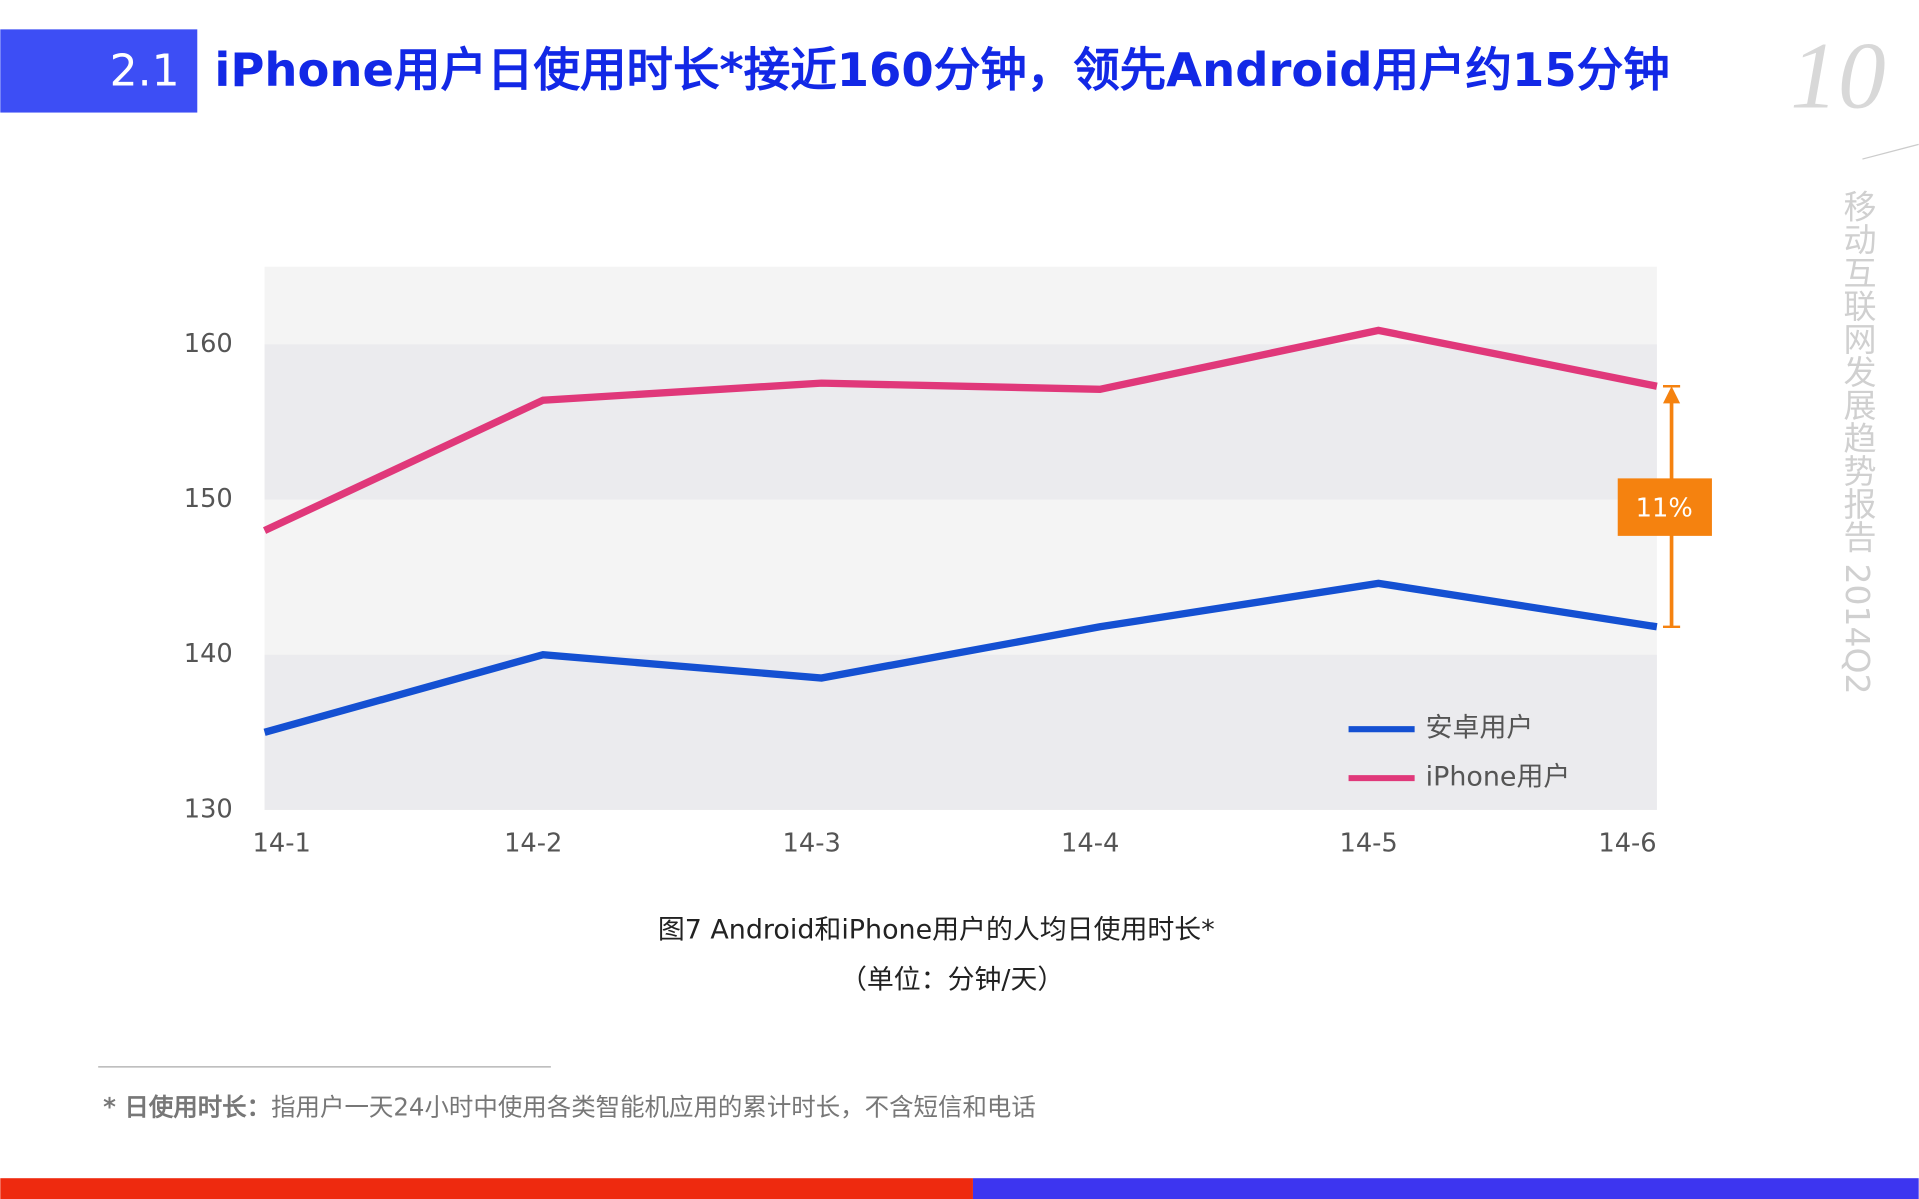  What do you see at coordinates (1498, 777) in the screenshot?
I see `legend-label: iPhone用户` at bounding box center [1498, 777].